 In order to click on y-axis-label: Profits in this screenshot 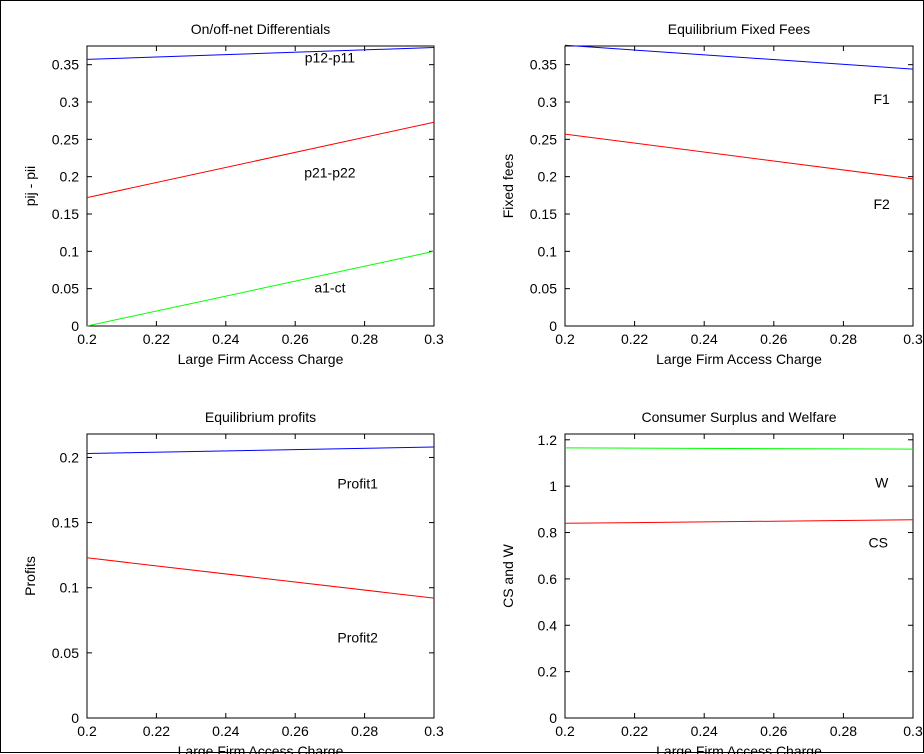, I will do `click(30, 576)`.